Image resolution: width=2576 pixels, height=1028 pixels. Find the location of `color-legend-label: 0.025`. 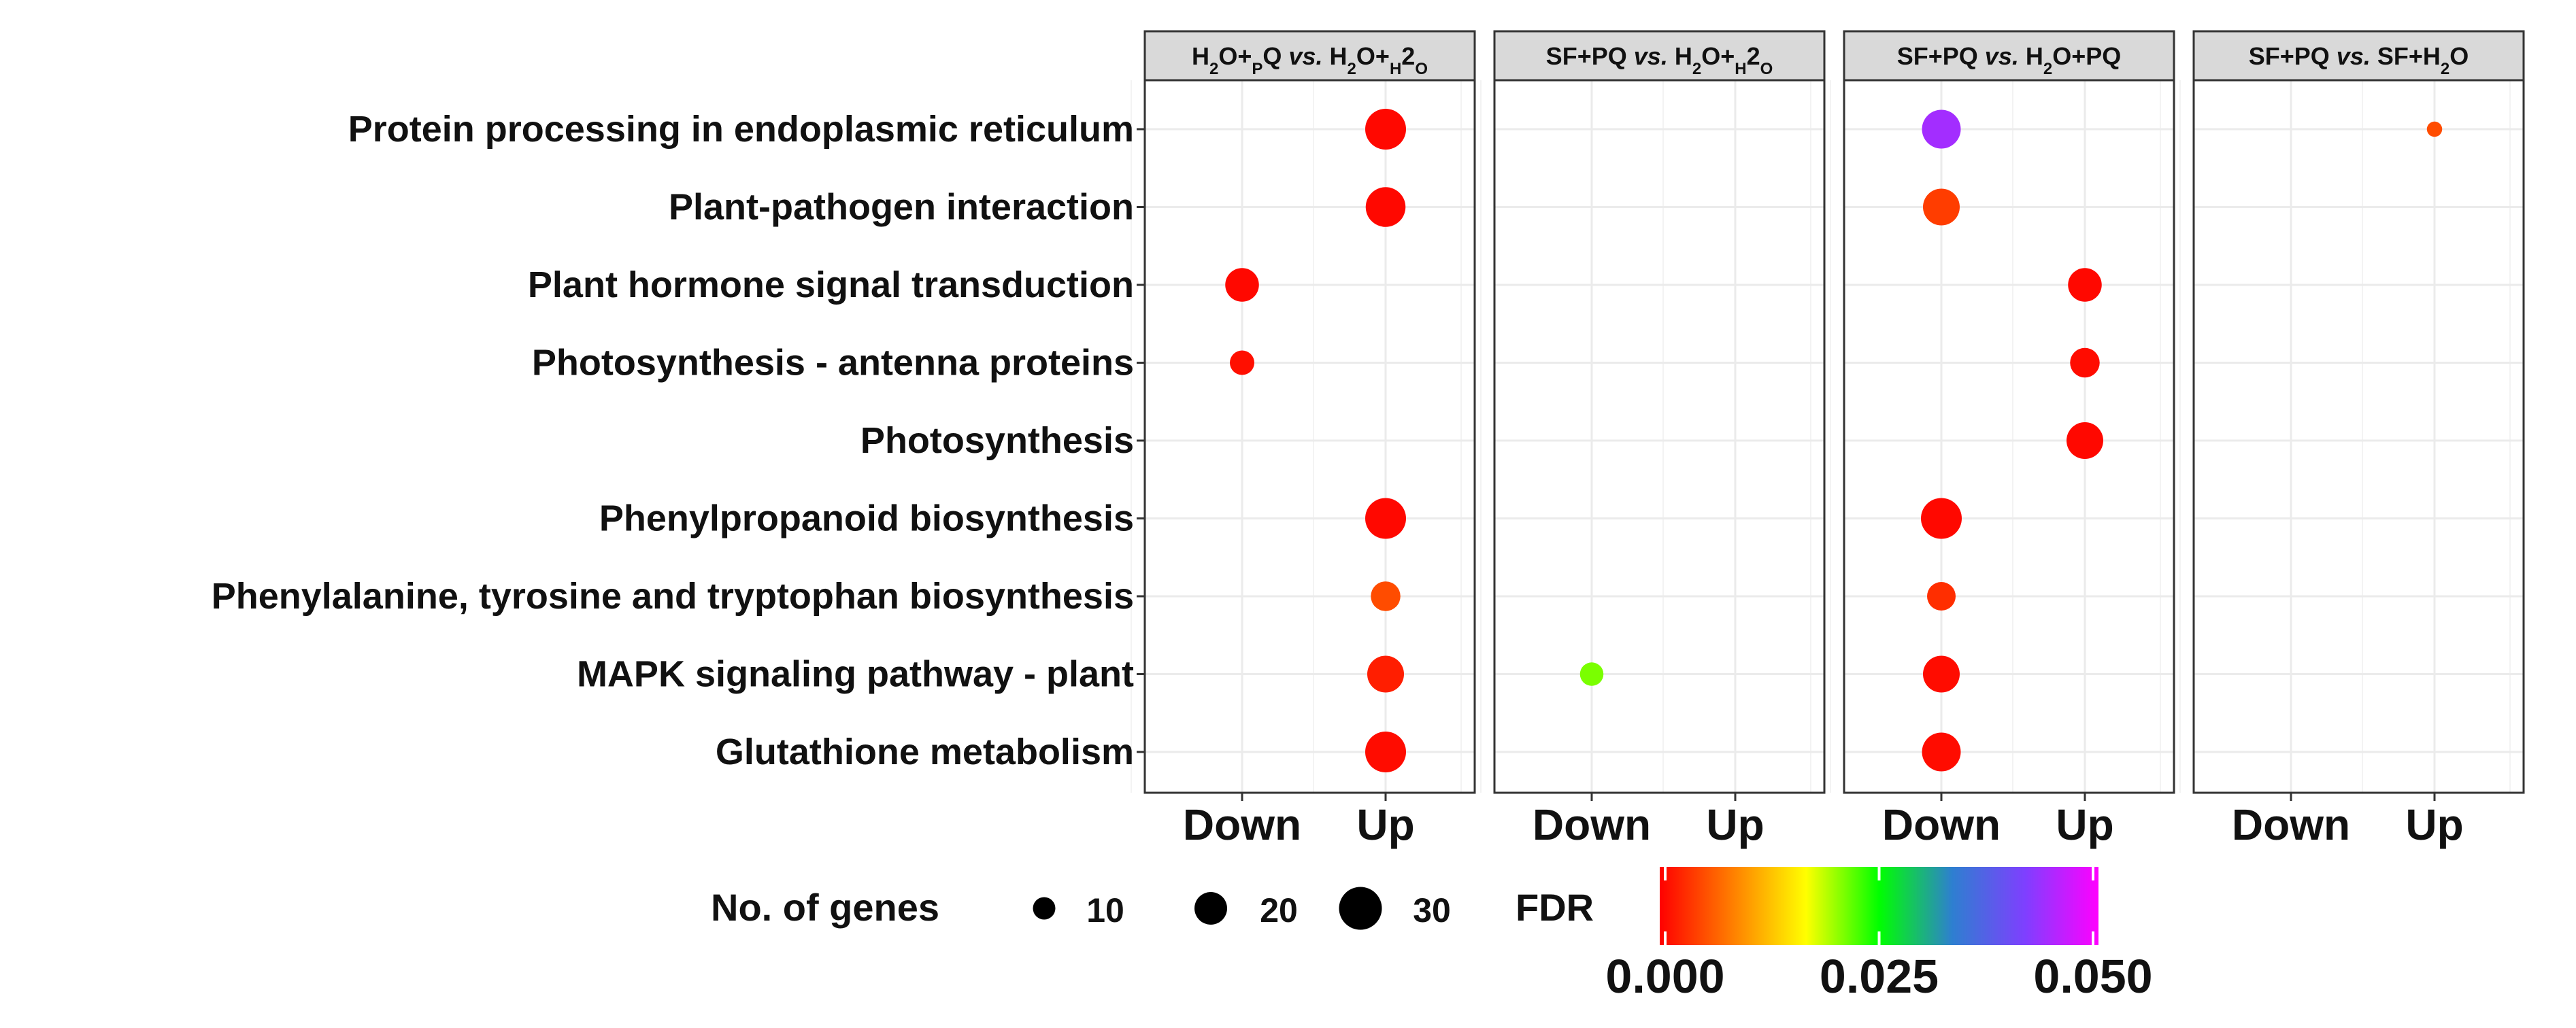

color-legend-label: 0.025 is located at coordinates (1879, 976).